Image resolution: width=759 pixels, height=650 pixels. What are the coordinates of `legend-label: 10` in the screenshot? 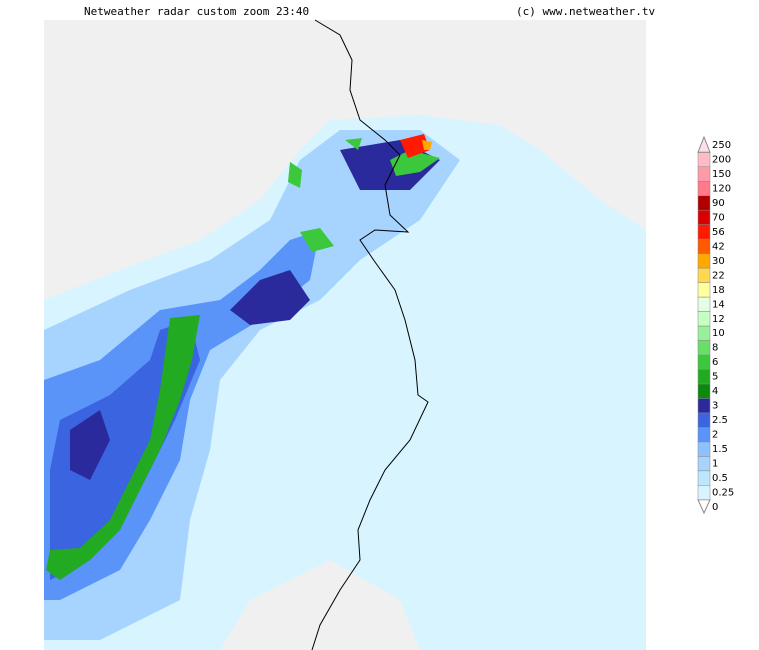 It's located at (718, 333).